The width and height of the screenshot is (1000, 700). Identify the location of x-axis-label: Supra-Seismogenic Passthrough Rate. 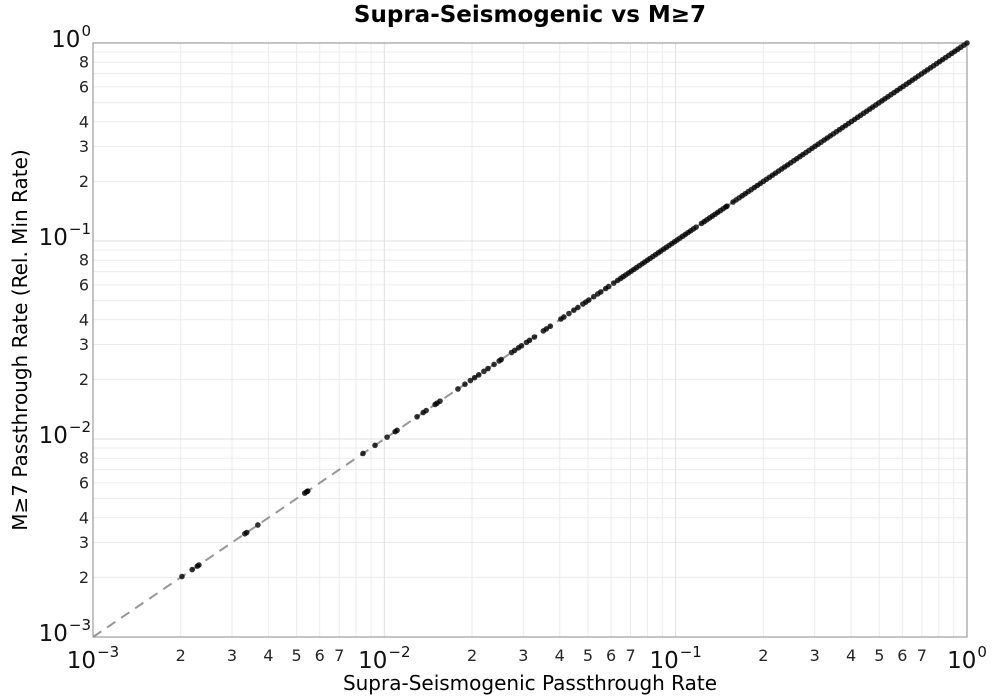
(530, 683).